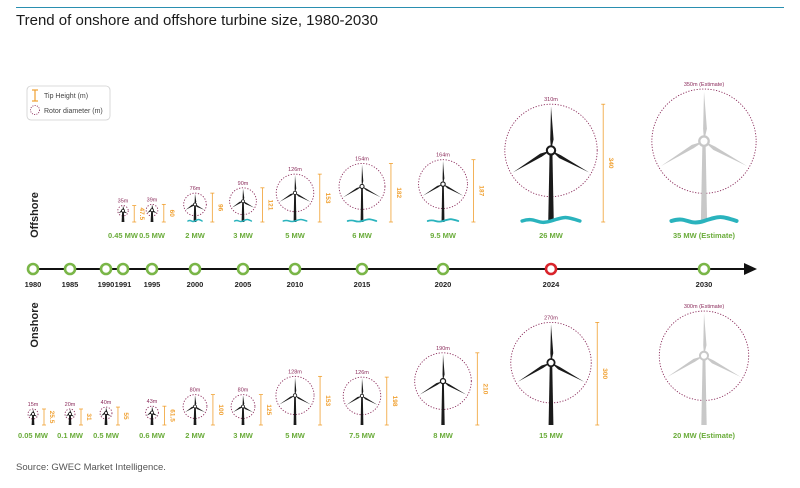 The image size is (800, 488). What do you see at coordinates (551, 235) in the screenshot?
I see `capacity-label: 26 MW` at bounding box center [551, 235].